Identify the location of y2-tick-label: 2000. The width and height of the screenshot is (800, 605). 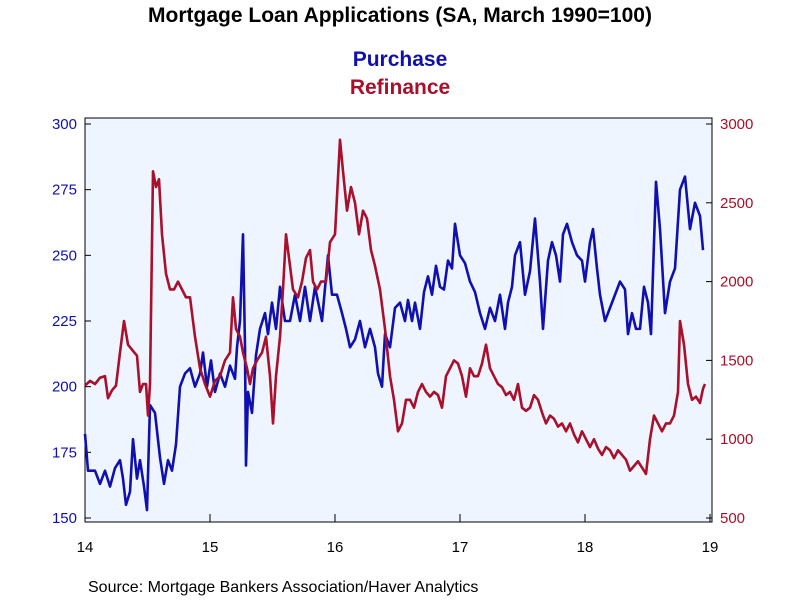
(736, 282).